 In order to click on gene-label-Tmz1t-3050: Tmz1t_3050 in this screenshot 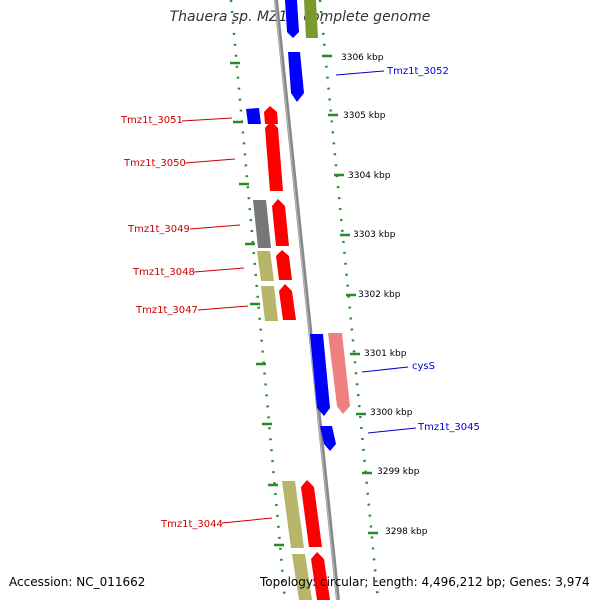, I will do `click(154, 163)`.